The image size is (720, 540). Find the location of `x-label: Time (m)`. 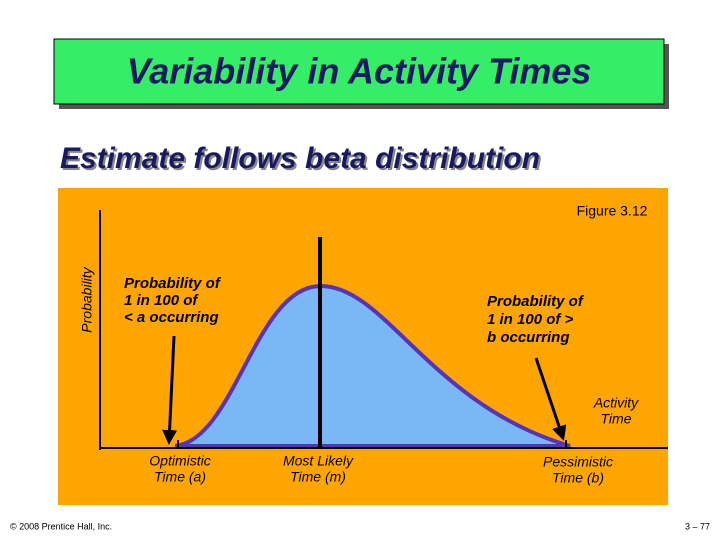

x-label: Time (m) is located at coordinates (318, 477).